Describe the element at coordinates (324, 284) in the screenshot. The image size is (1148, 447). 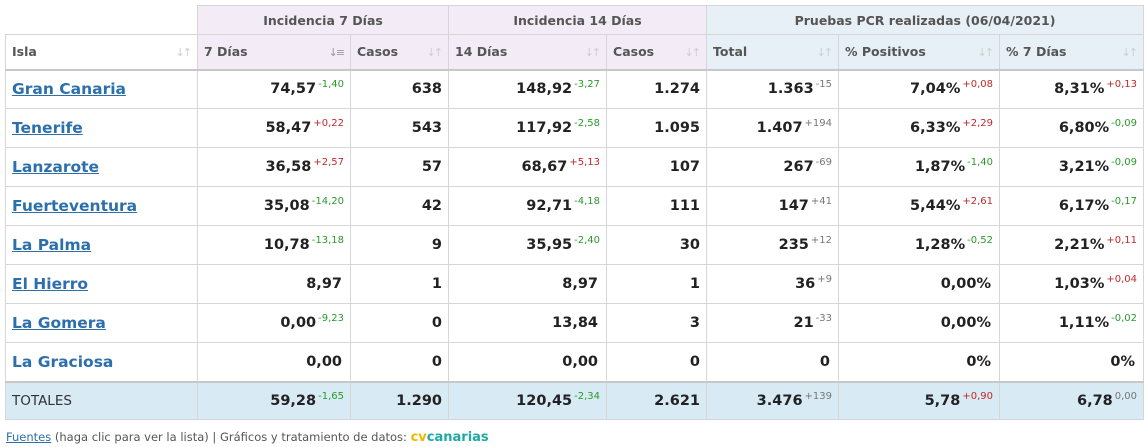
I see `incidence-7-value: 8,97` at that location.